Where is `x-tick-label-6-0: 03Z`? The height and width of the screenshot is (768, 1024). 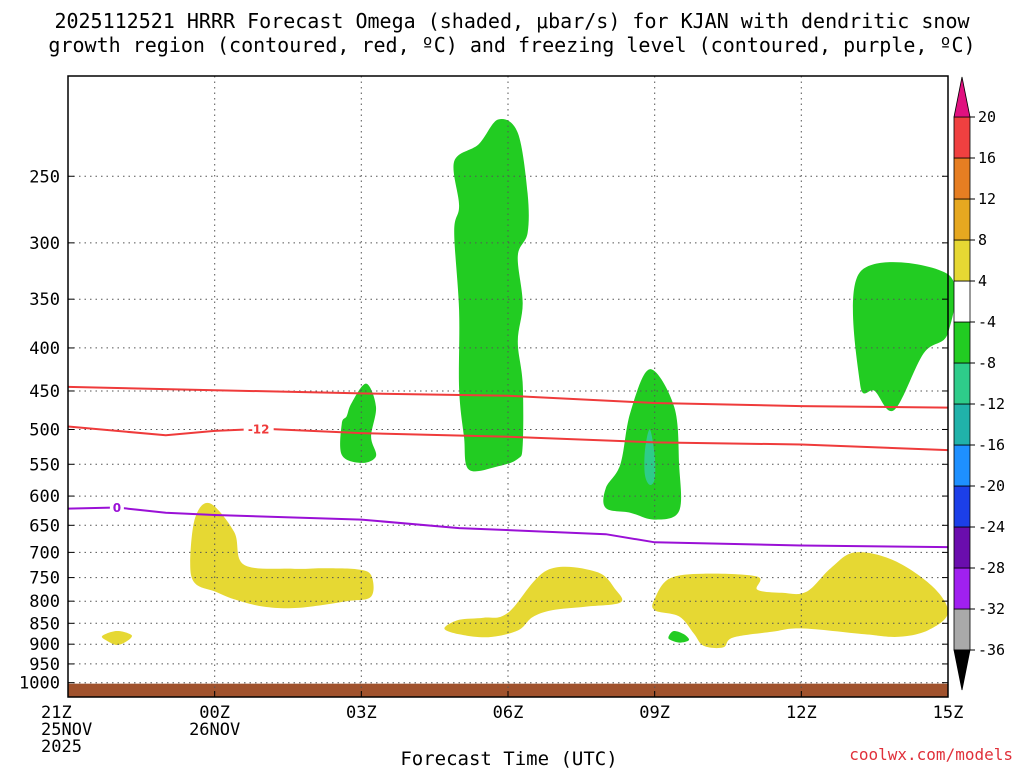 x-tick-label-6-0: 03Z is located at coordinates (361, 713).